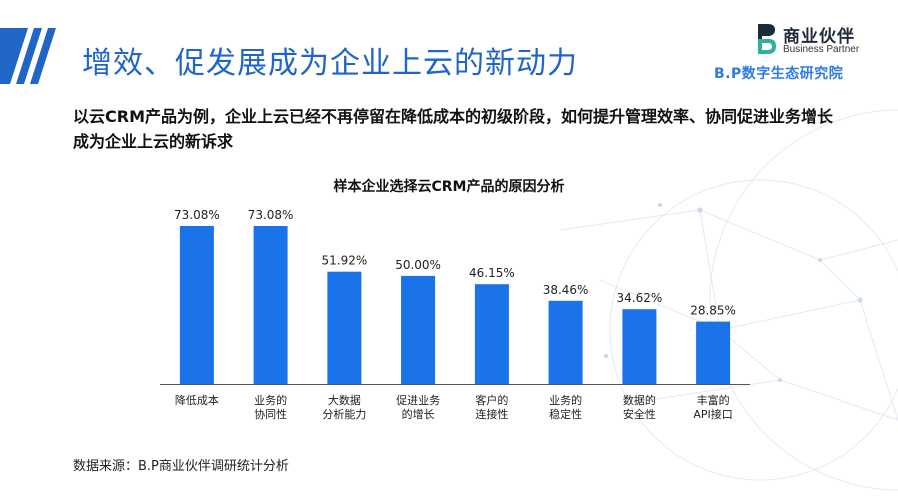 Image resolution: width=898 pixels, height=504 pixels. I want to click on category-label-6-0: 数据的, so click(639, 400).